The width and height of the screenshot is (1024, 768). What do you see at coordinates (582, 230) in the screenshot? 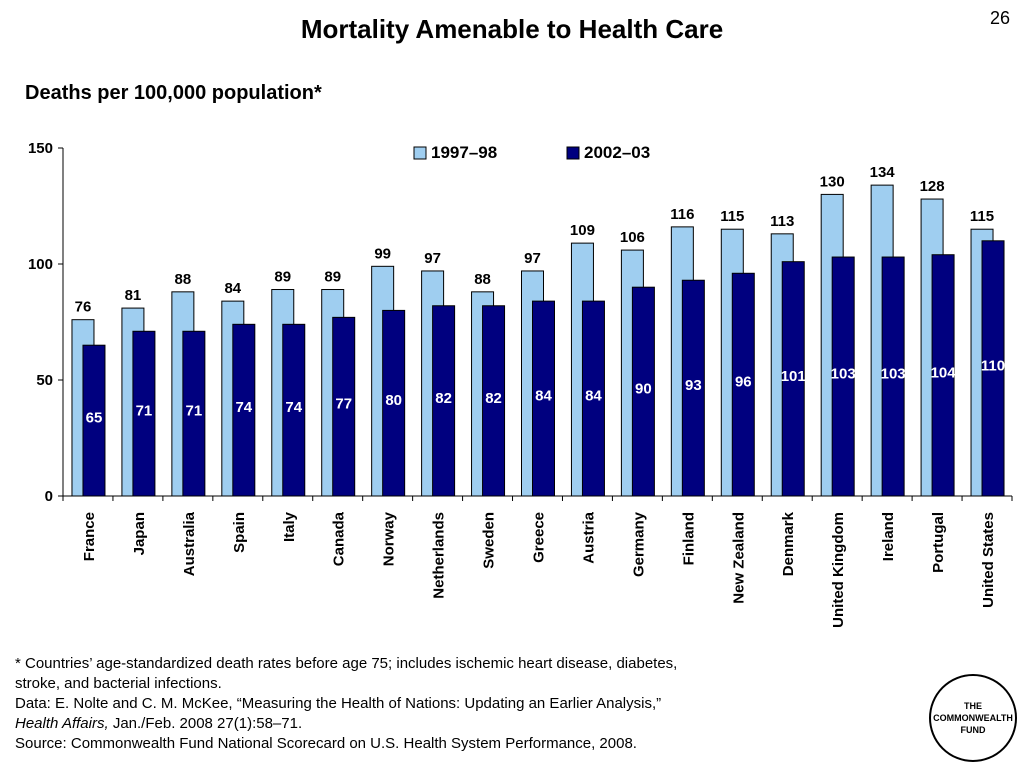
I see `data-label-1997-98: 109` at bounding box center [582, 230].